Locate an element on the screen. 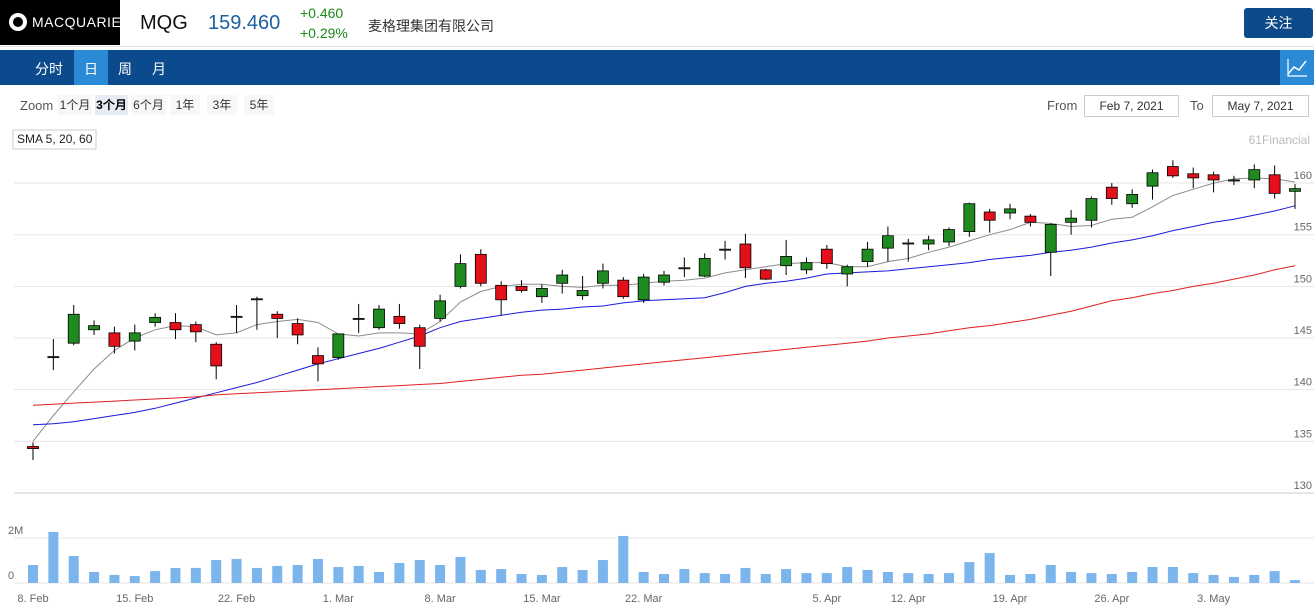 The image size is (1314, 608). zoom-button: 1年 is located at coordinates (185, 105).